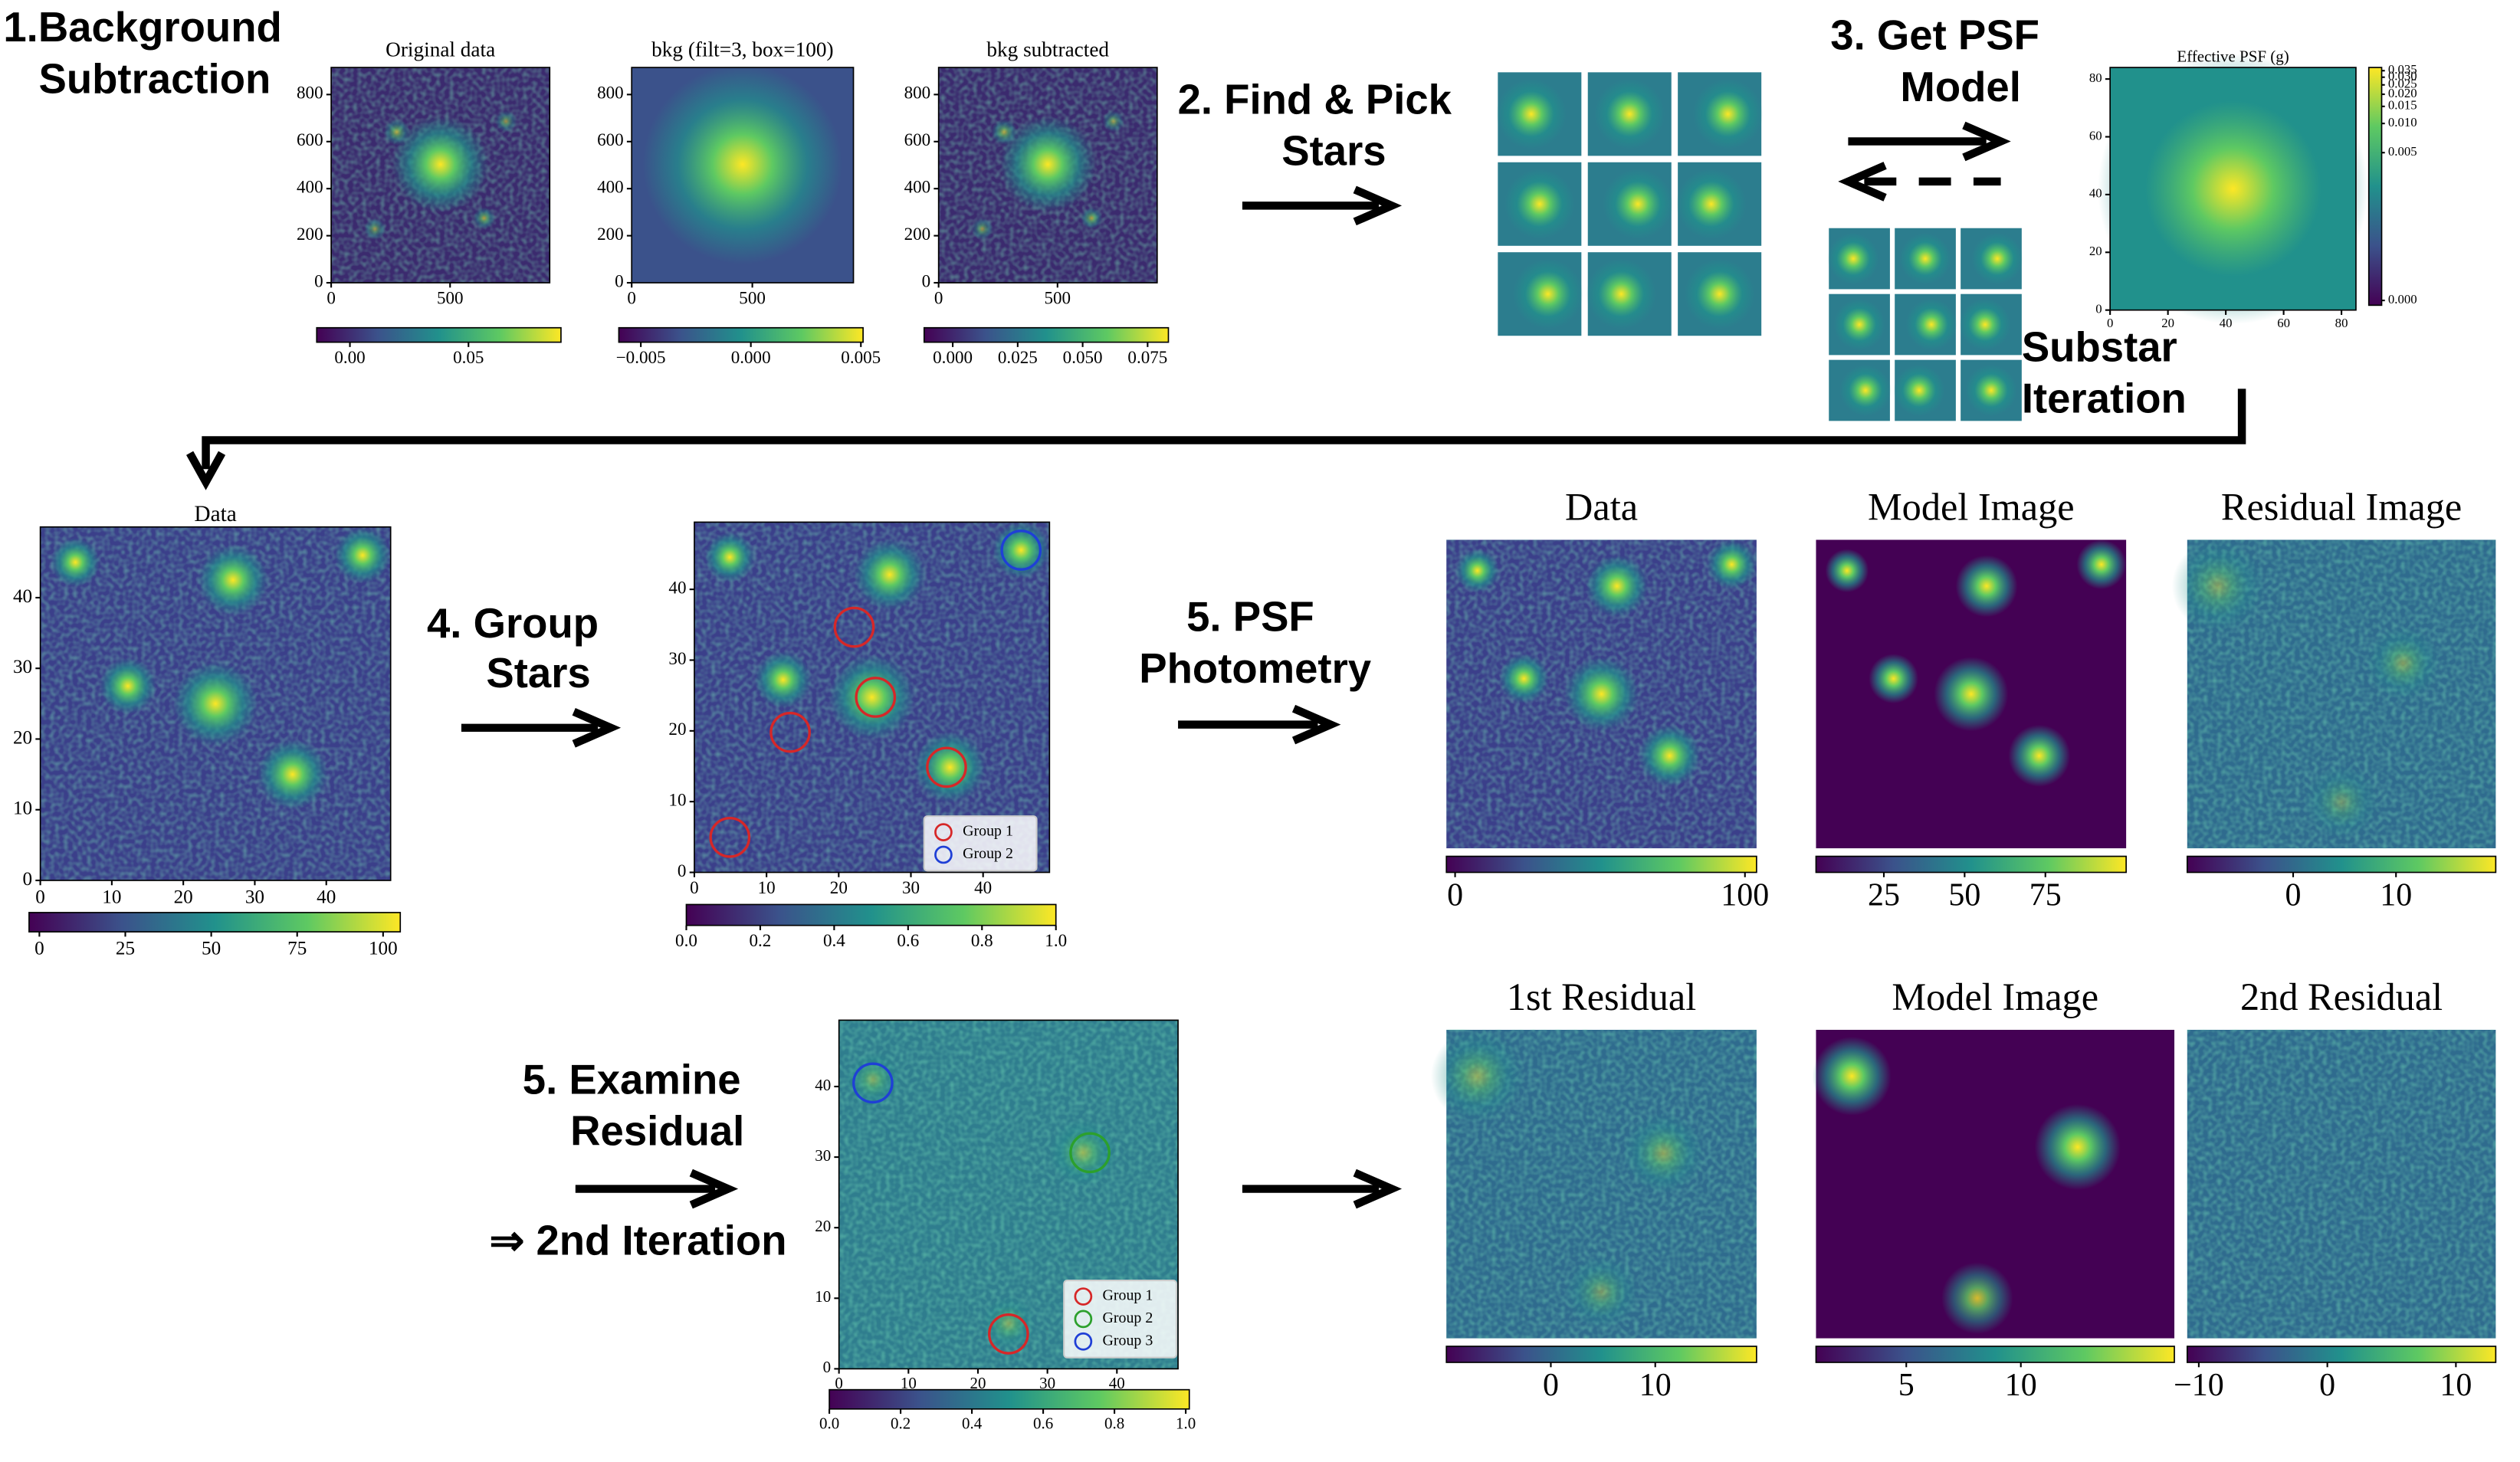 This screenshot has height=1462, width=2520. Describe the element at coordinates (1250, 617) in the screenshot. I see `step-label: 5. PSF` at that location.